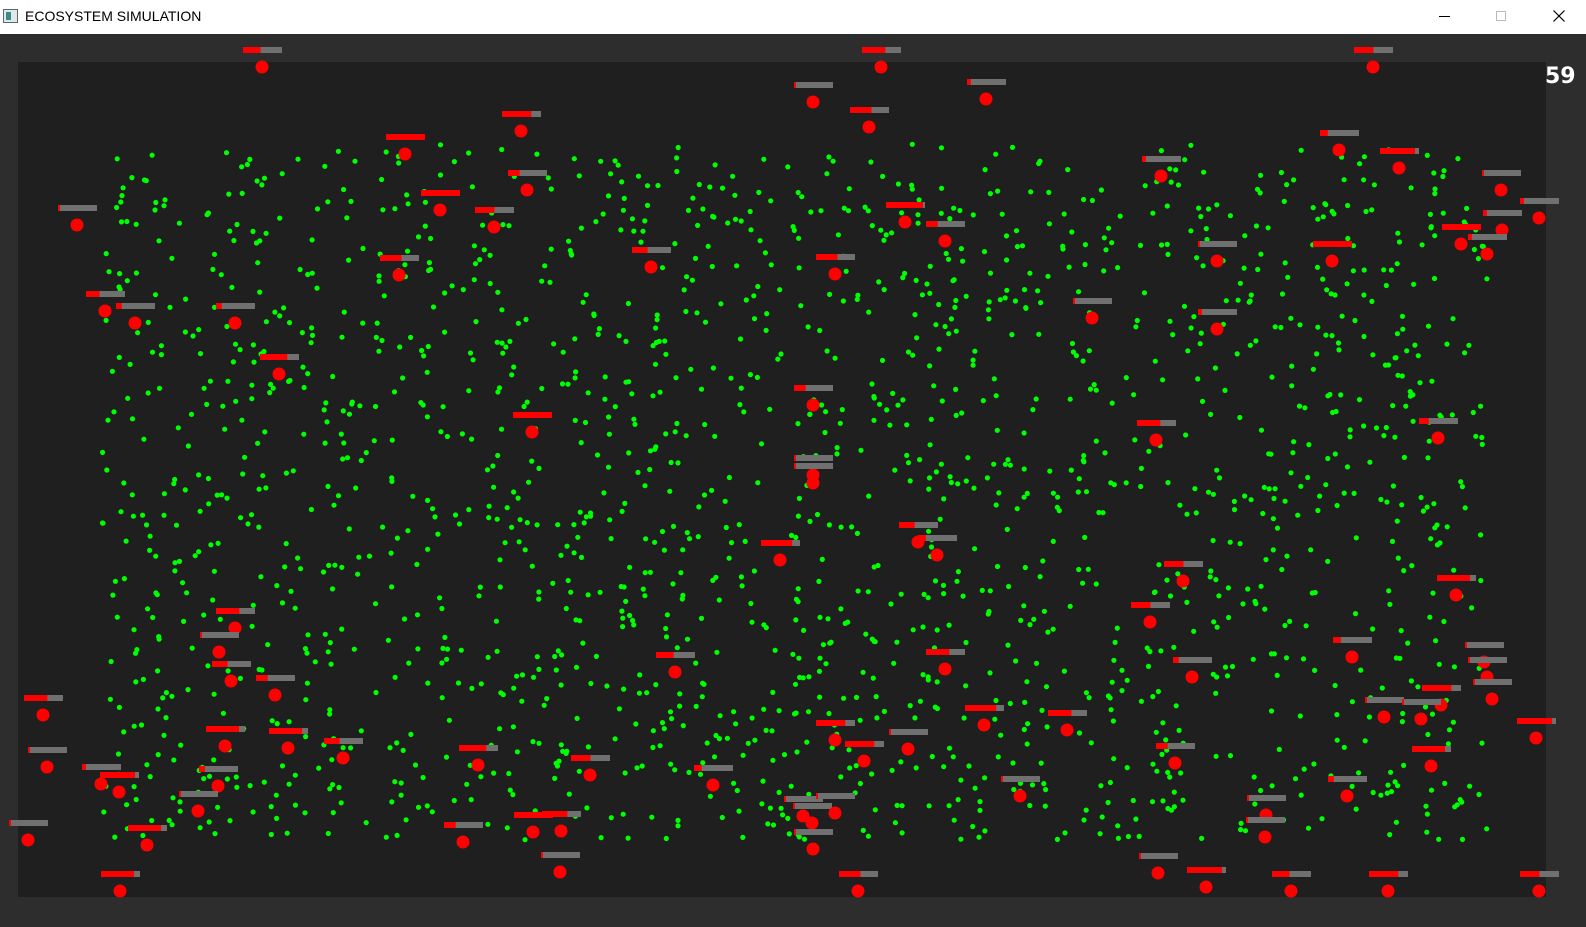  I want to click on minimize-button, so click(1444, 16).